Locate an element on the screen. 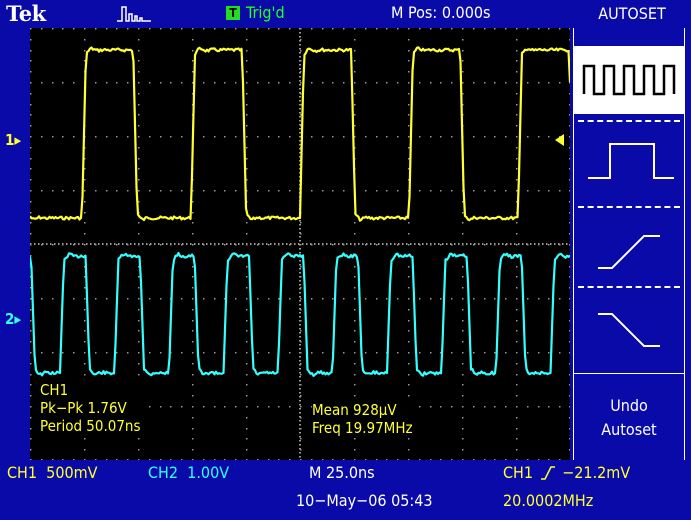 Image resolution: width=691 pixels, height=520 pixels. ch1-ground-marker: 1▸ is located at coordinates (13, 140).